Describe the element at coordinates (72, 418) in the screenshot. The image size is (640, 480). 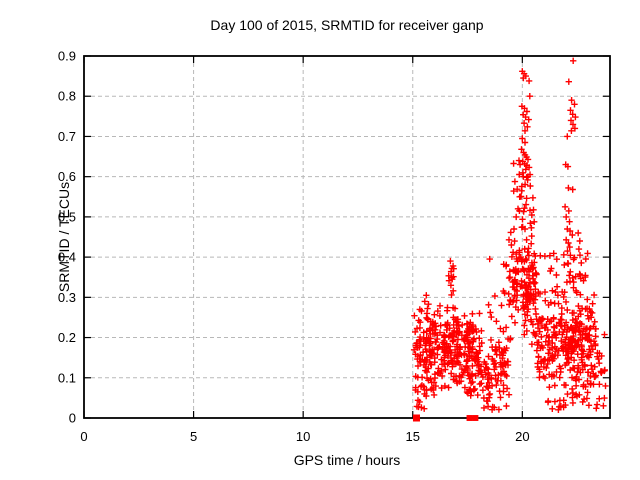
I see `y-tick-label: 0` at that location.